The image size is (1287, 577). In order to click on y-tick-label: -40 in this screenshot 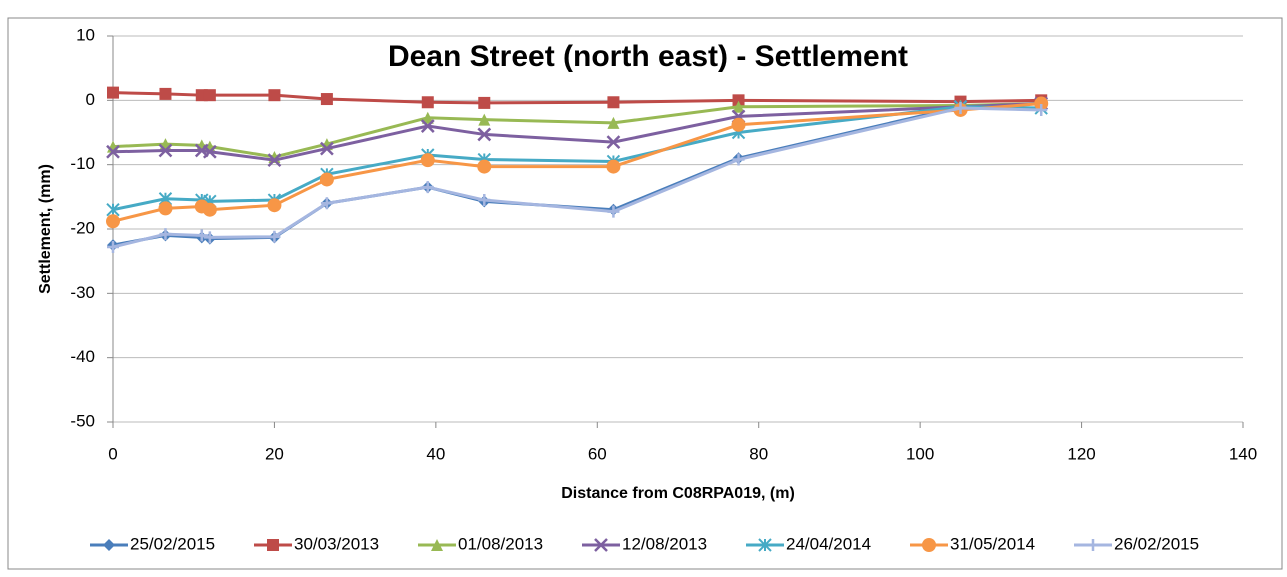, I will do `click(82, 356)`.